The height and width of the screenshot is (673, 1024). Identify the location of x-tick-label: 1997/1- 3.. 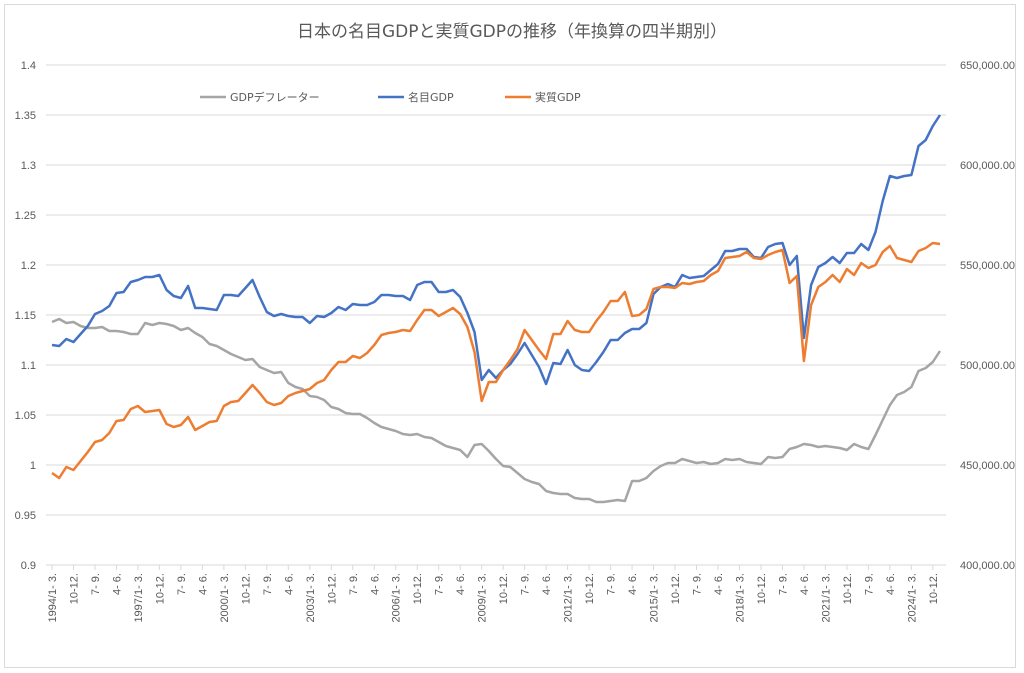
(139, 598).